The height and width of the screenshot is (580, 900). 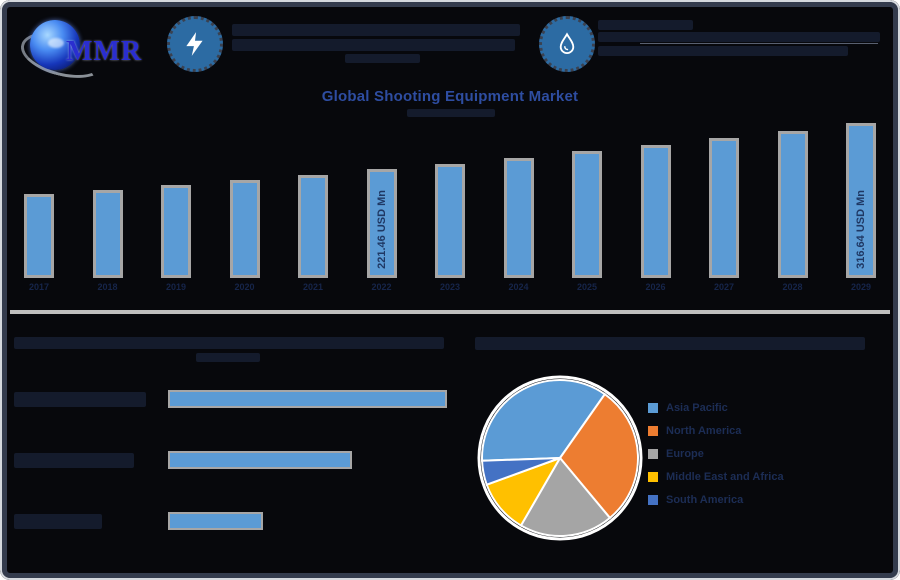 I want to click on bar-slot-2022: 221.46 USD Mn 2022, so click(x=381, y=207).